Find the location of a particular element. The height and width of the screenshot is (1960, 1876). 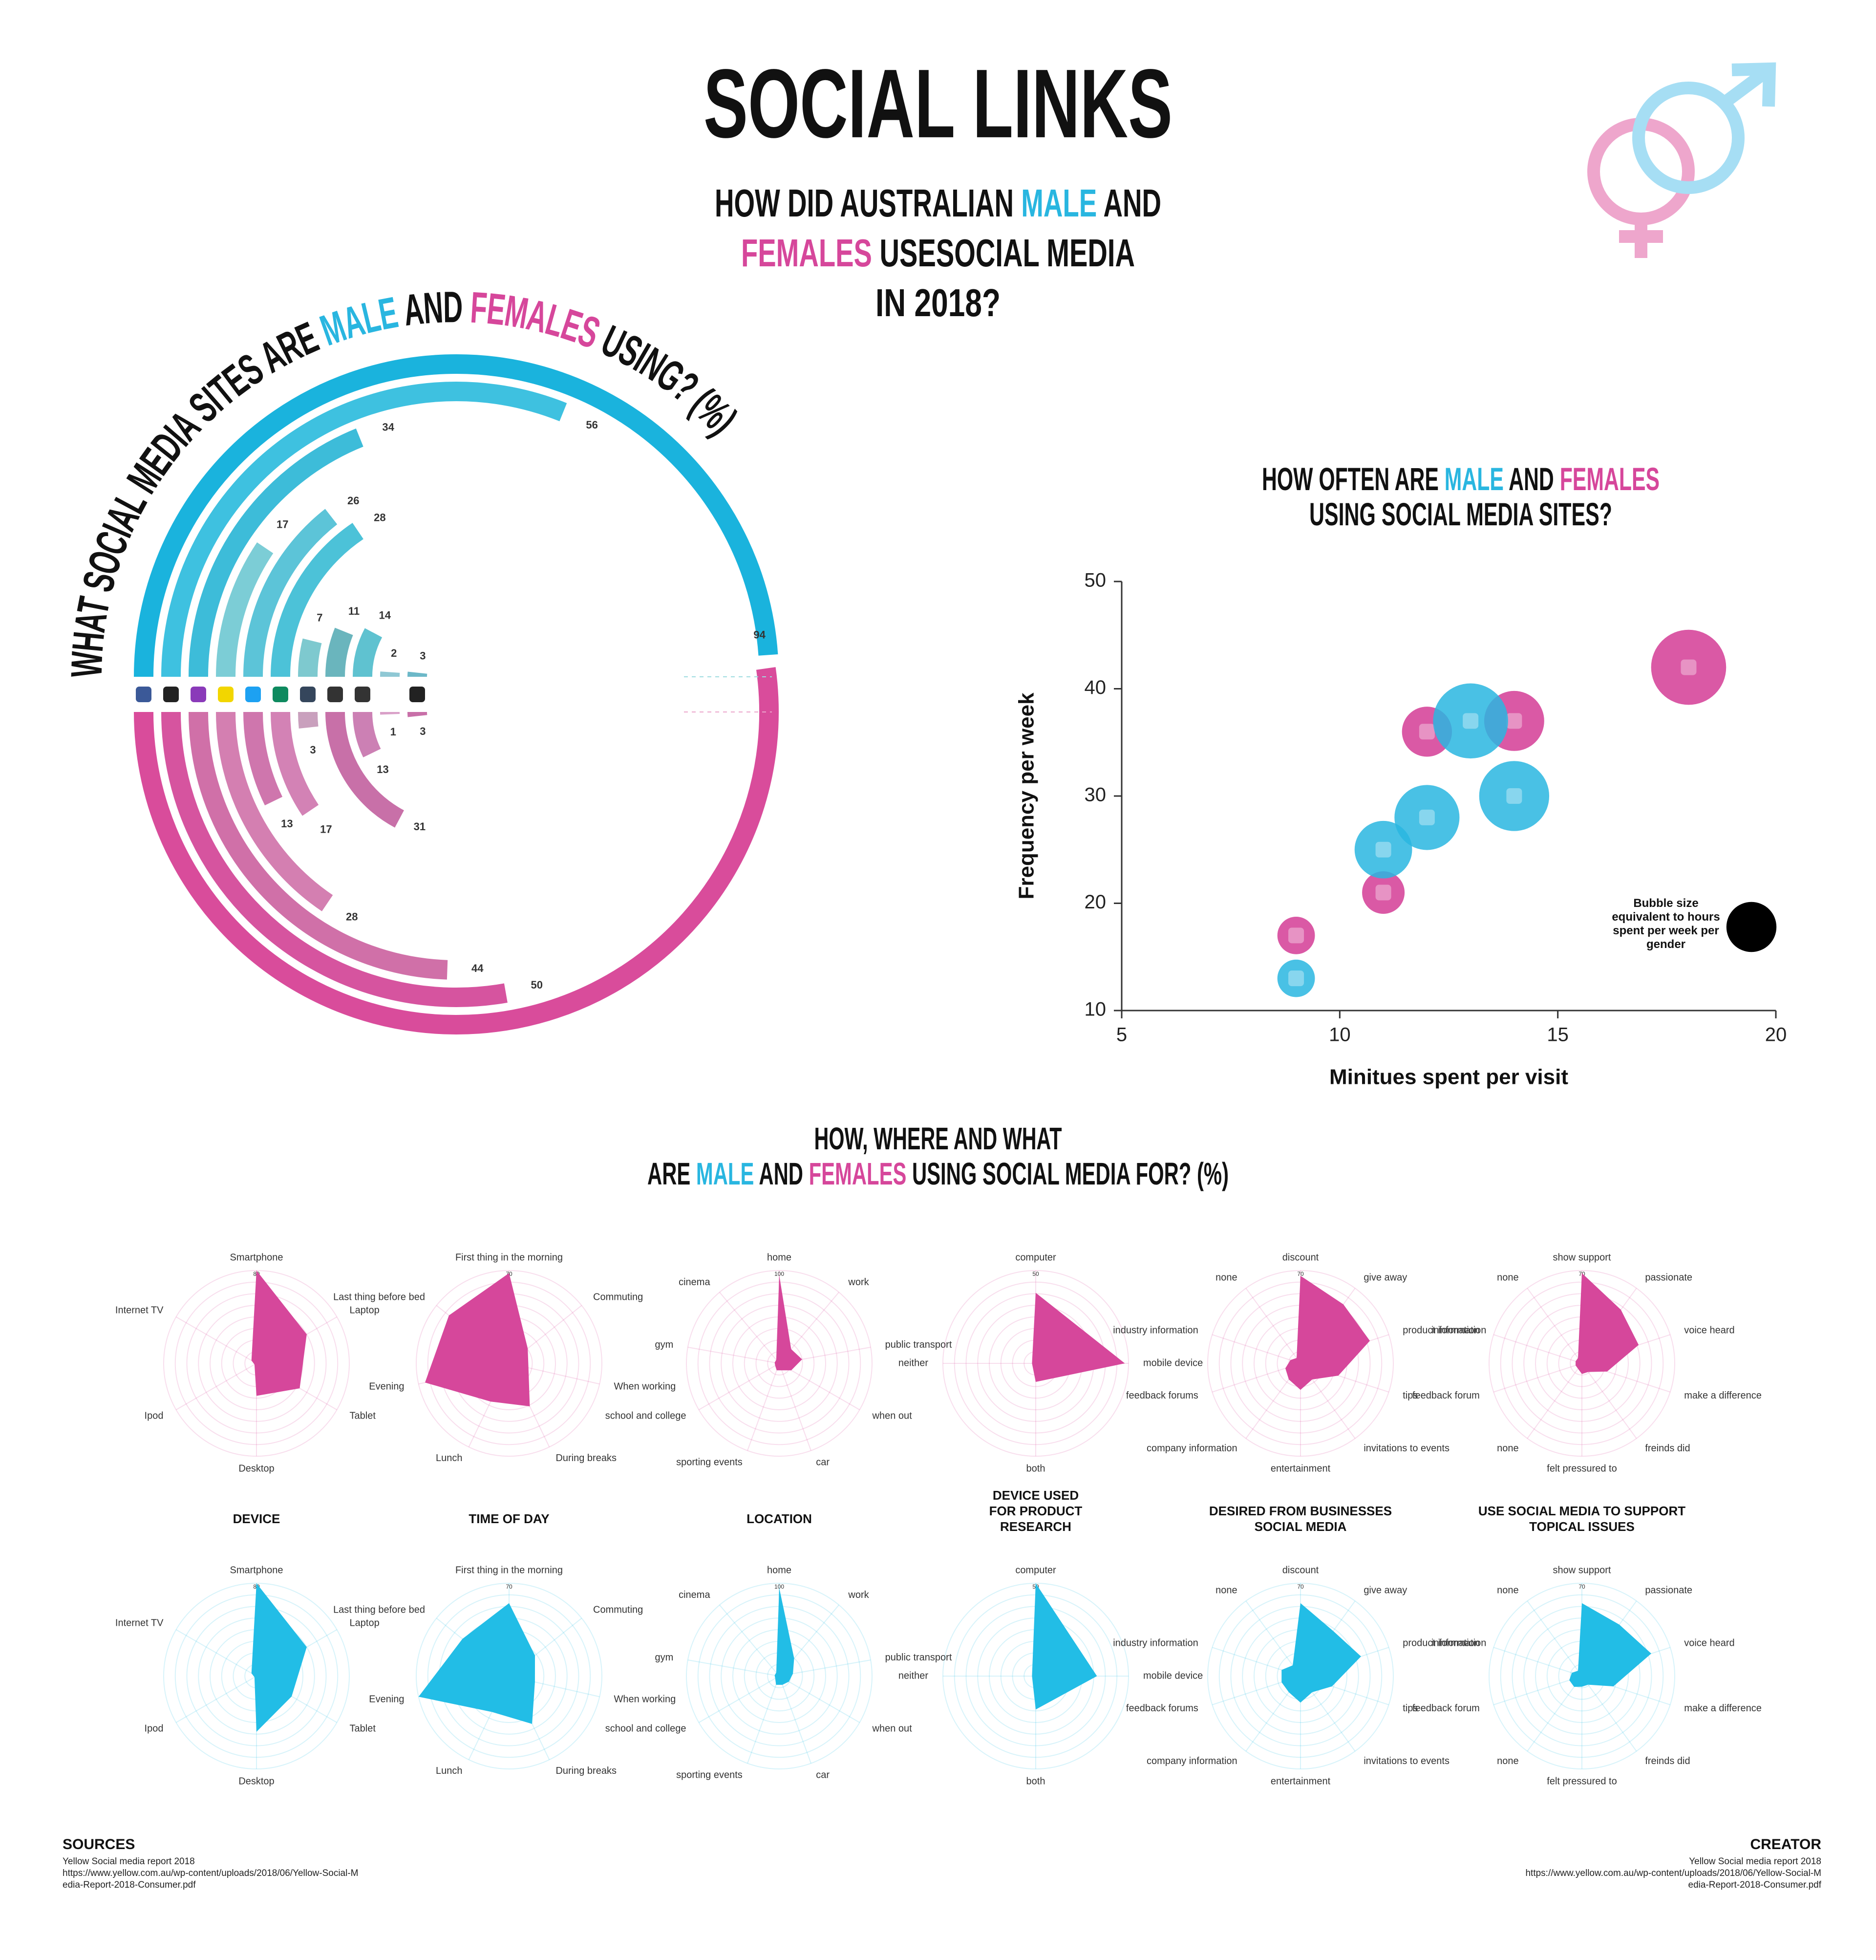

radar-axis-label: none is located at coordinates (1508, 1761).